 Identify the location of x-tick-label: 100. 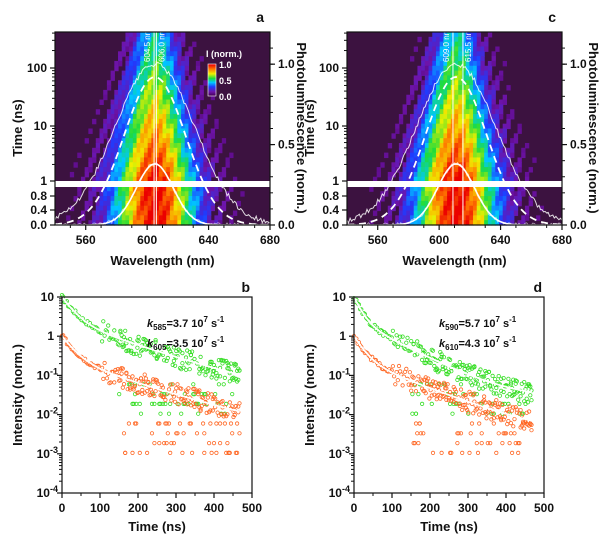
(100, 508).